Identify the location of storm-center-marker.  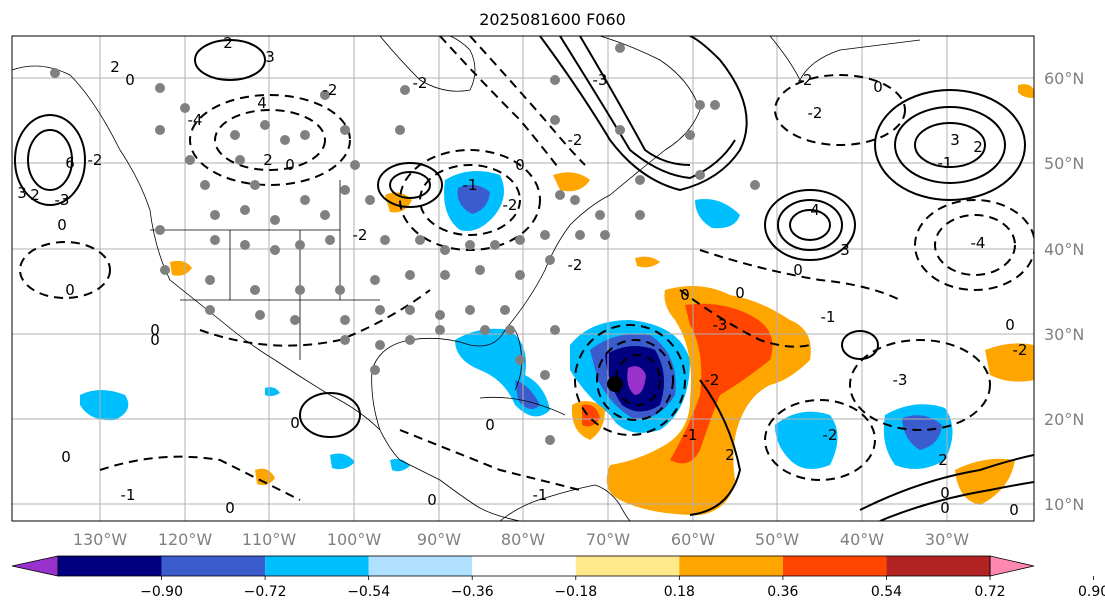
(615, 384).